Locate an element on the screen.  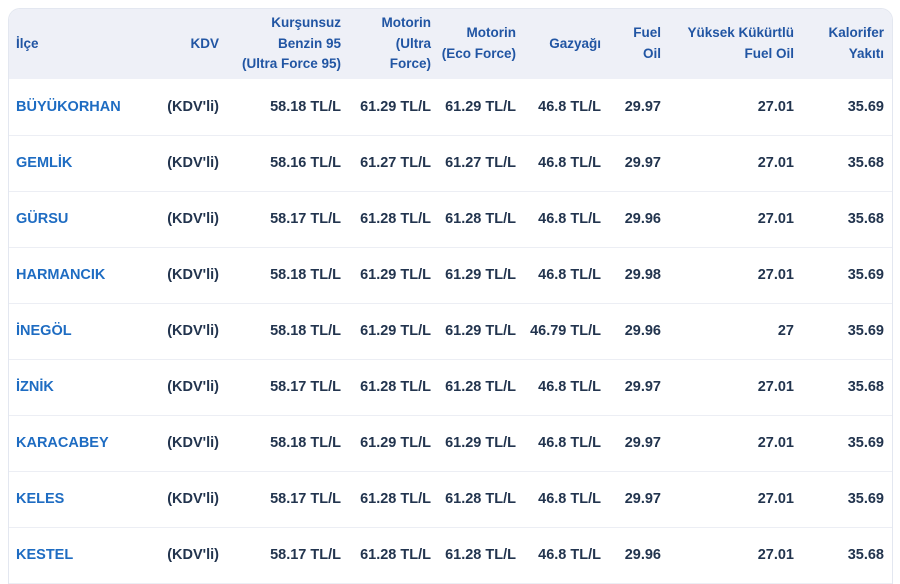
district-link: GEMLİK is located at coordinates (84, 163).